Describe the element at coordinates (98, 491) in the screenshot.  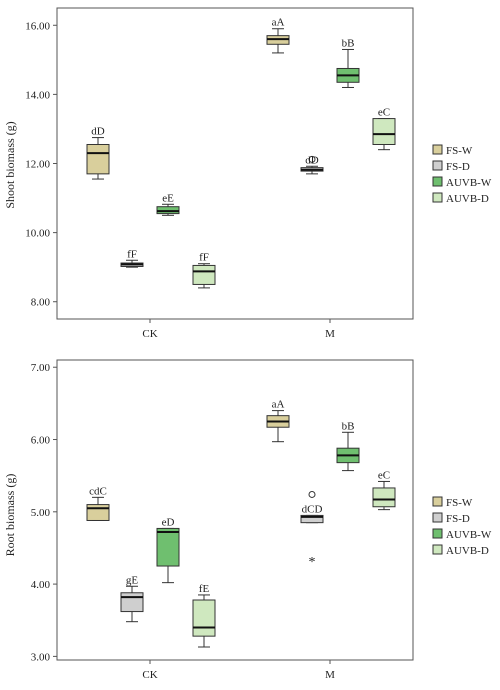
I see `significance-label: cdC` at that location.